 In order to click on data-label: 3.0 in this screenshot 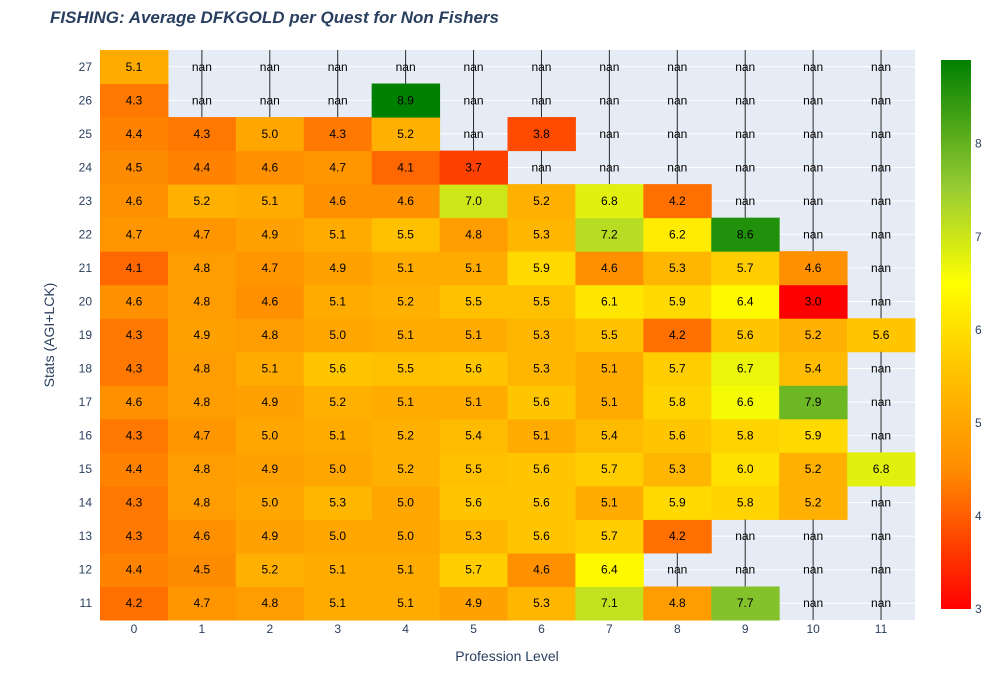, I will do `click(813, 301)`.